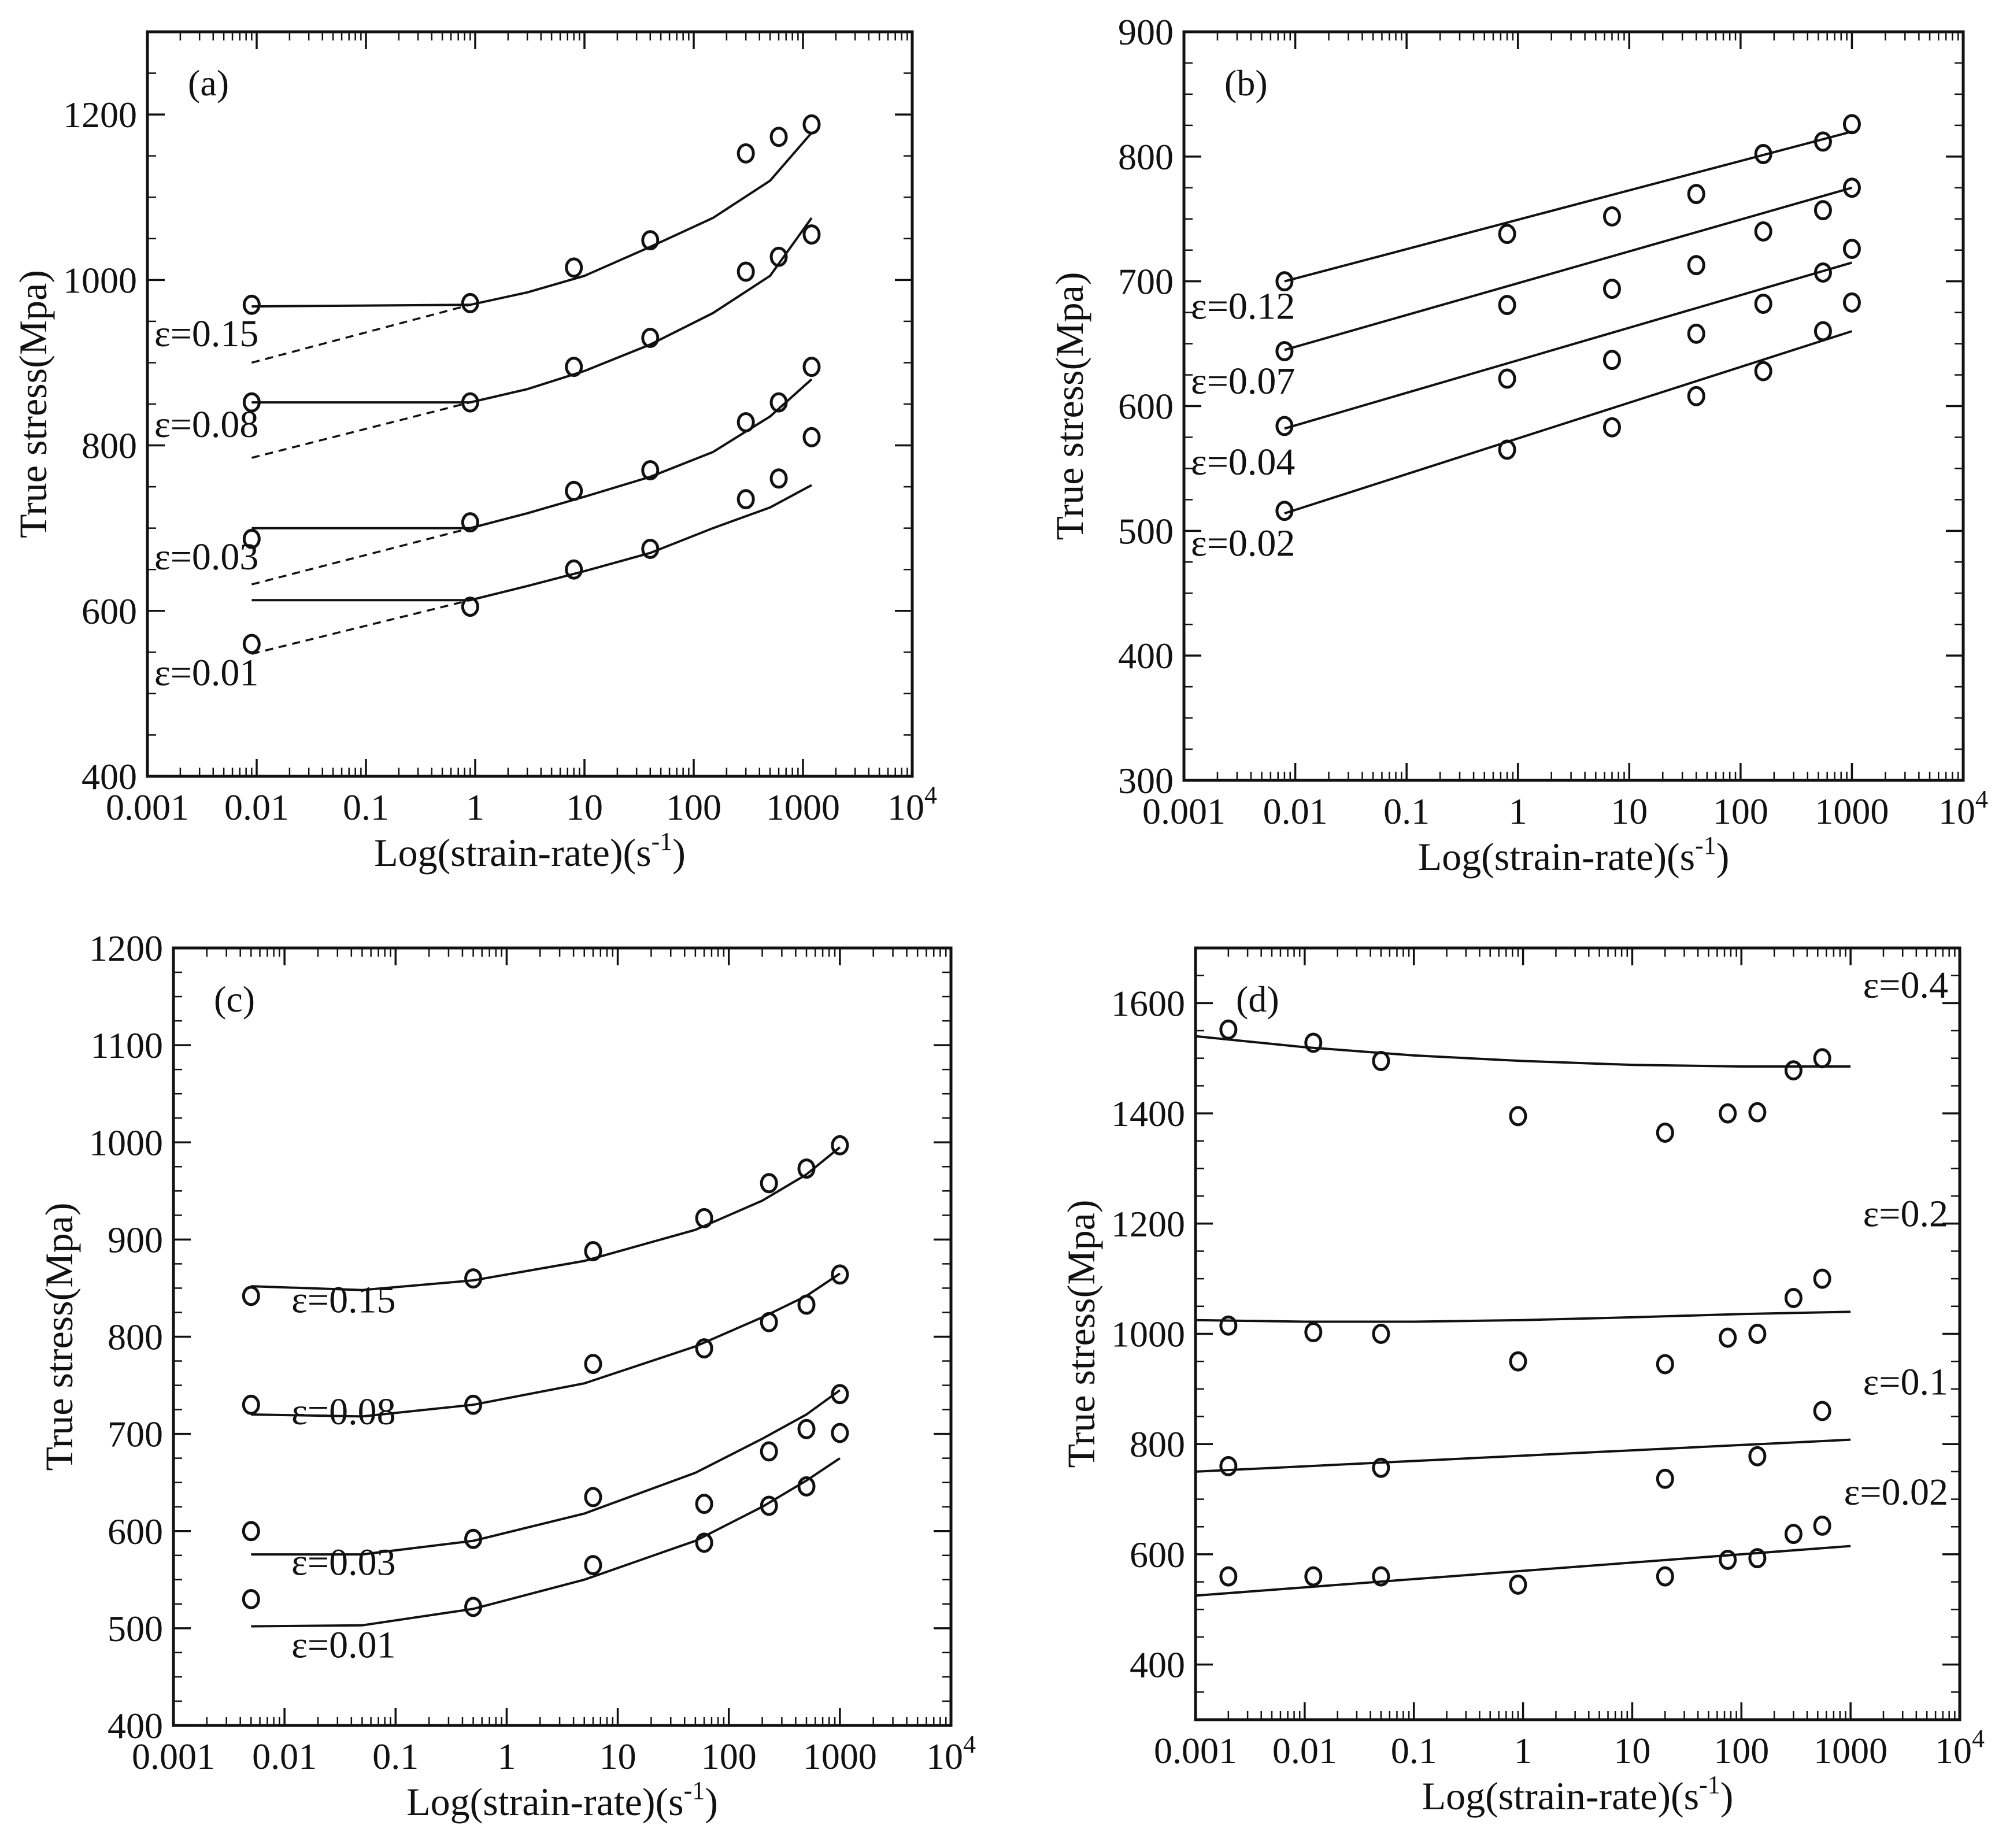 The width and height of the screenshot is (2006, 1848). Describe the element at coordinates (284, 1756) in the screenshot. I see `x-tick-label: 0.01` at that location.